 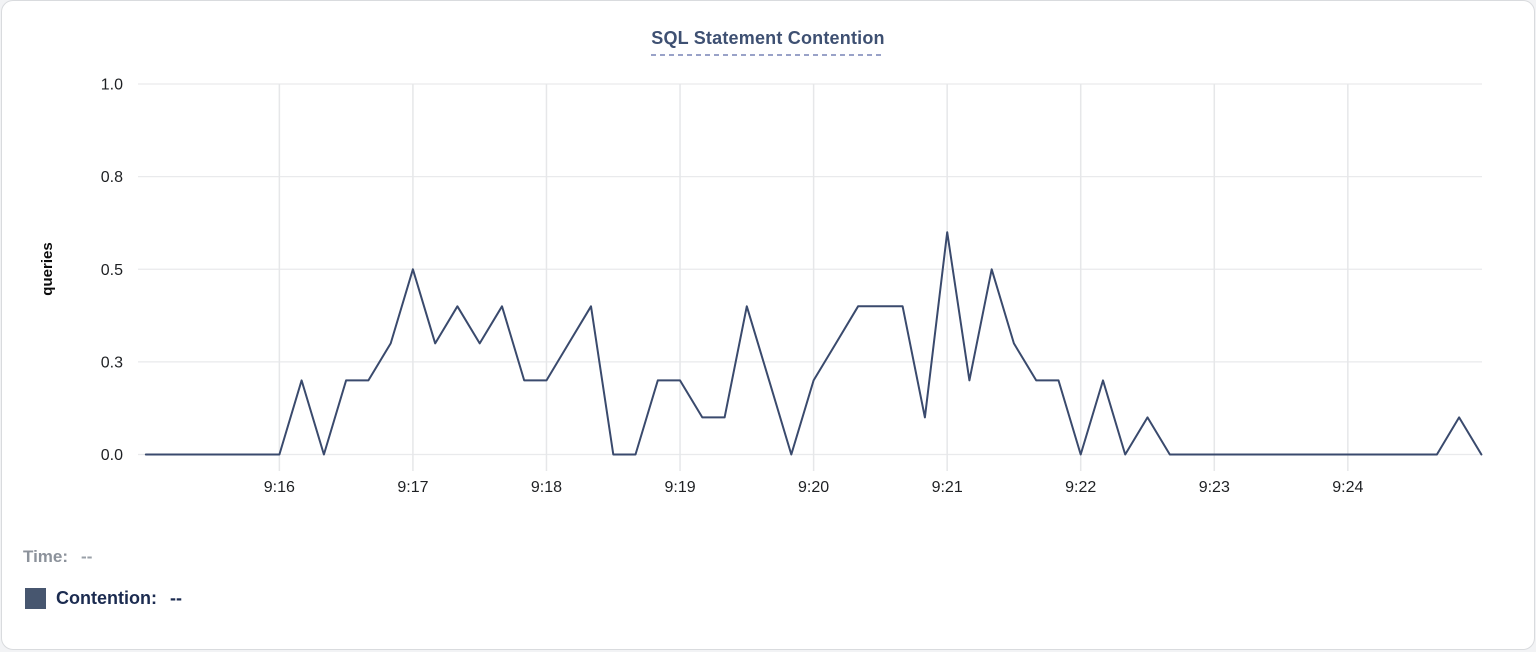 What do you see at coordinates (412, 487) in the screenshot?
I see `x-tick-label: 9:17` at bounding box center [412, 487].